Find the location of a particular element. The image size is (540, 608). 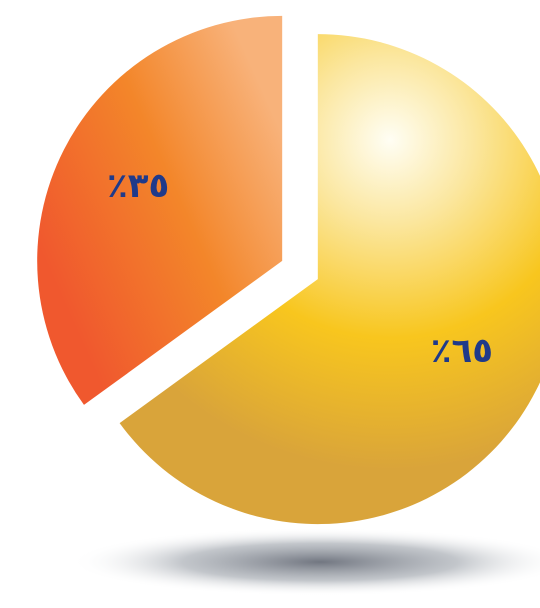

pie-shadow is located at coordinates (305, 562).